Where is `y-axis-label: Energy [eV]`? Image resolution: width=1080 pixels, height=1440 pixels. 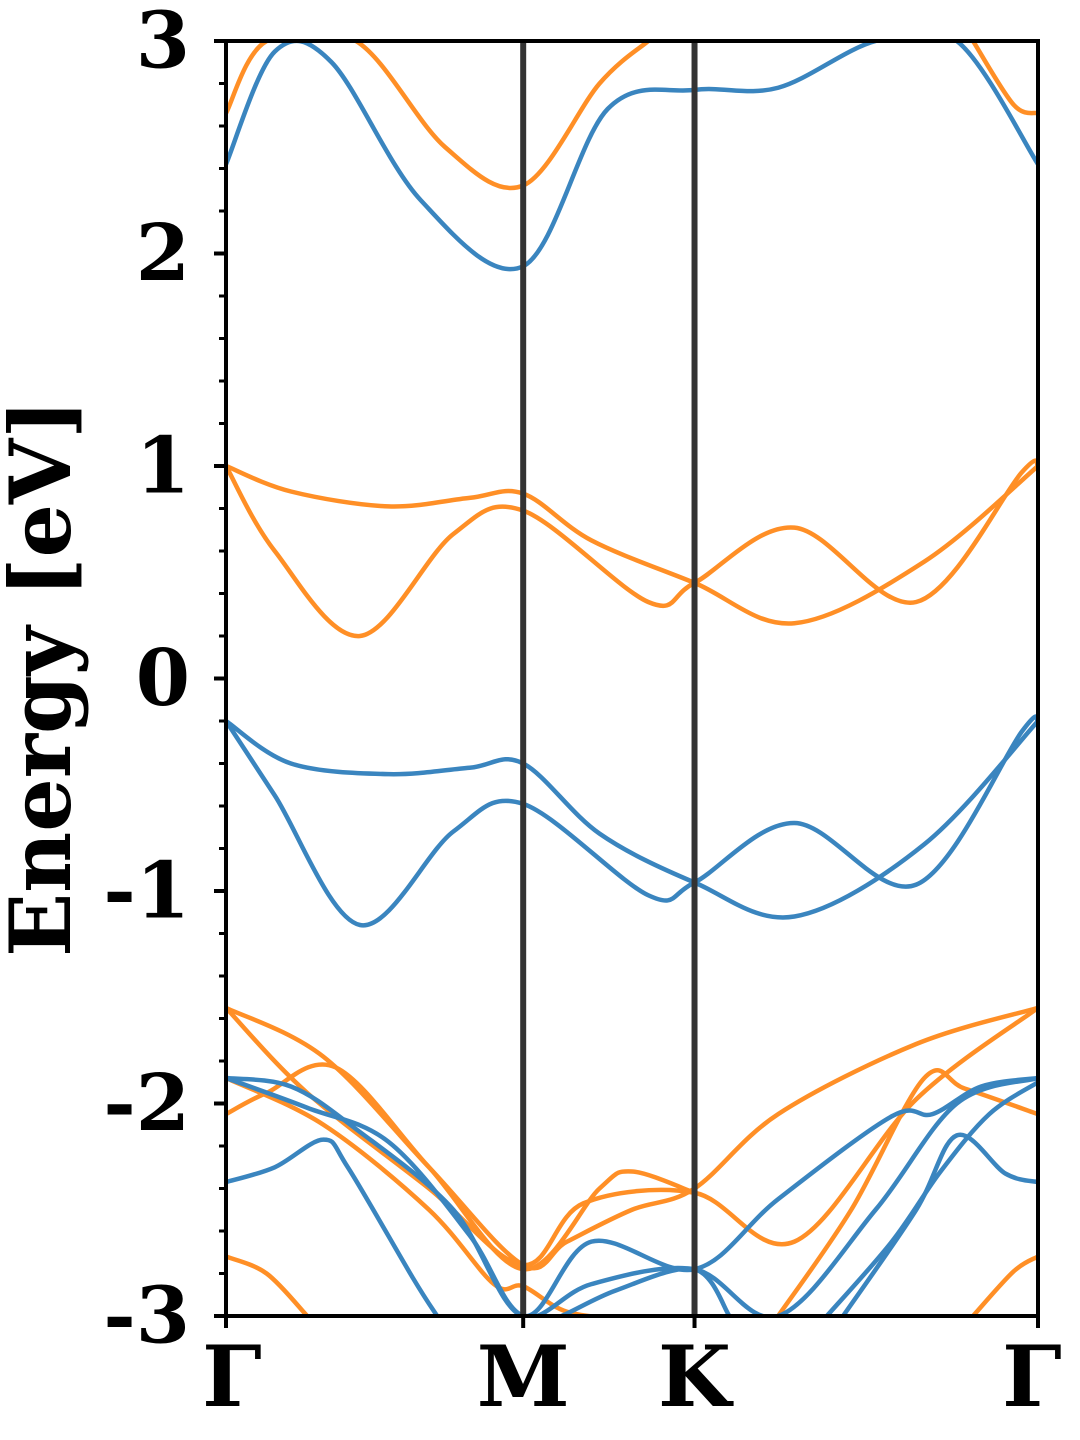 y-axis-label: Energy [eV] is located at coordinates (45, 678).